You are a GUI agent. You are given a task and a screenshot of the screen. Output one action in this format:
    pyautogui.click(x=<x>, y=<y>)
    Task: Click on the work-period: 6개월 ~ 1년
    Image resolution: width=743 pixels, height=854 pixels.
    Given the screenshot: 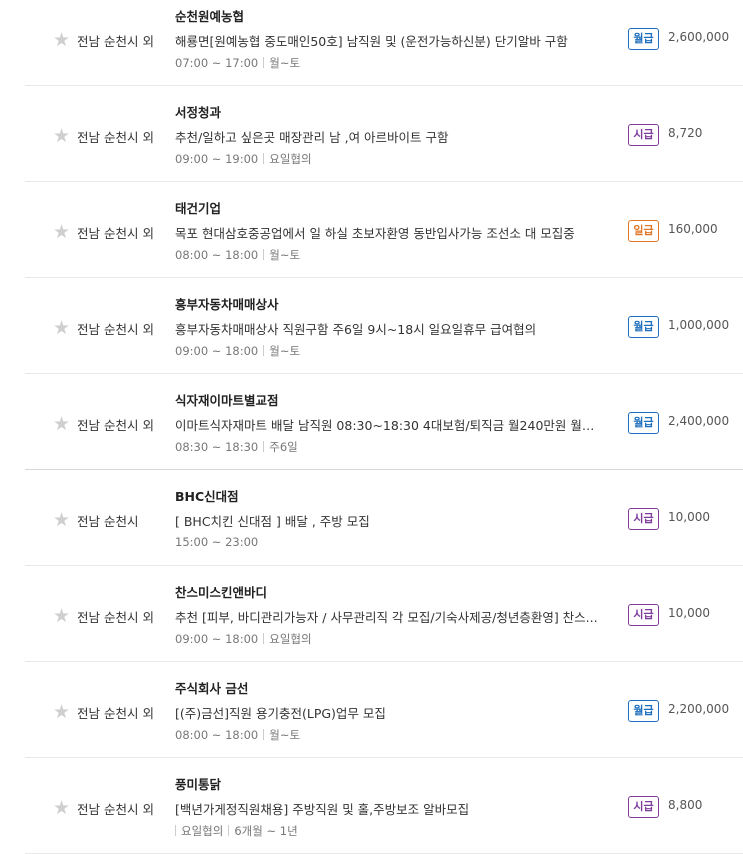 What is the action you would take?
    pyautogui.click(x=266, y=831)
    